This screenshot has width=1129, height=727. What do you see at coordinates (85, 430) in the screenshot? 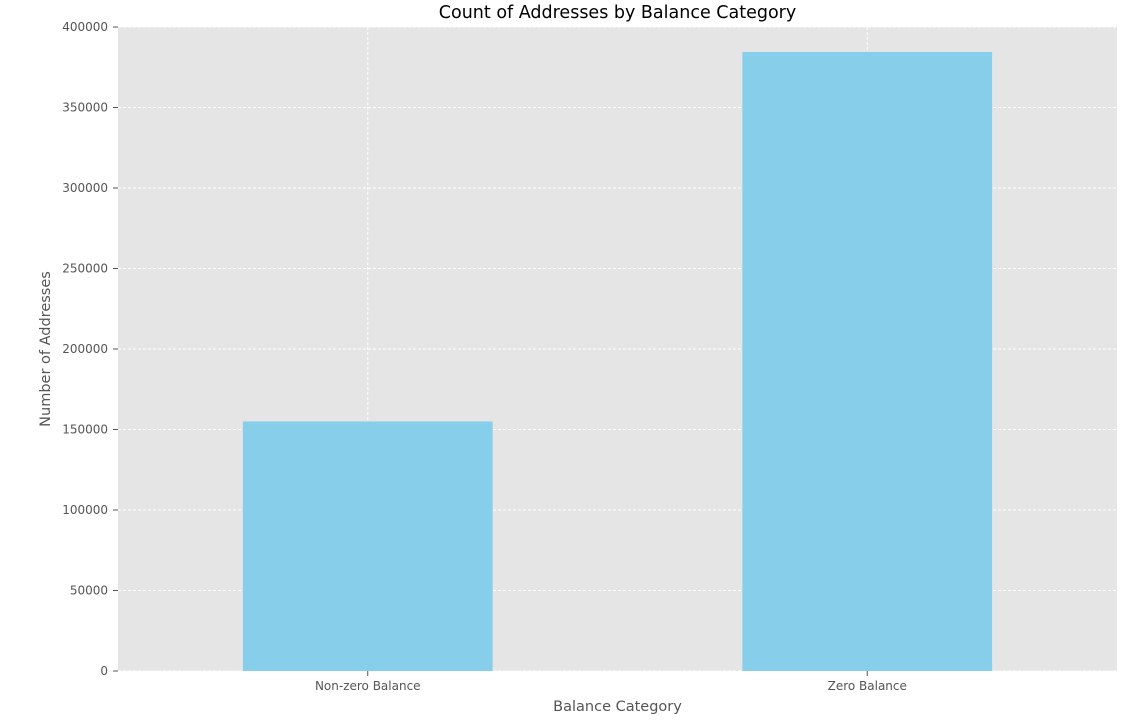
I see `y-tick-label: 150000` at bounding box center [85, 430].